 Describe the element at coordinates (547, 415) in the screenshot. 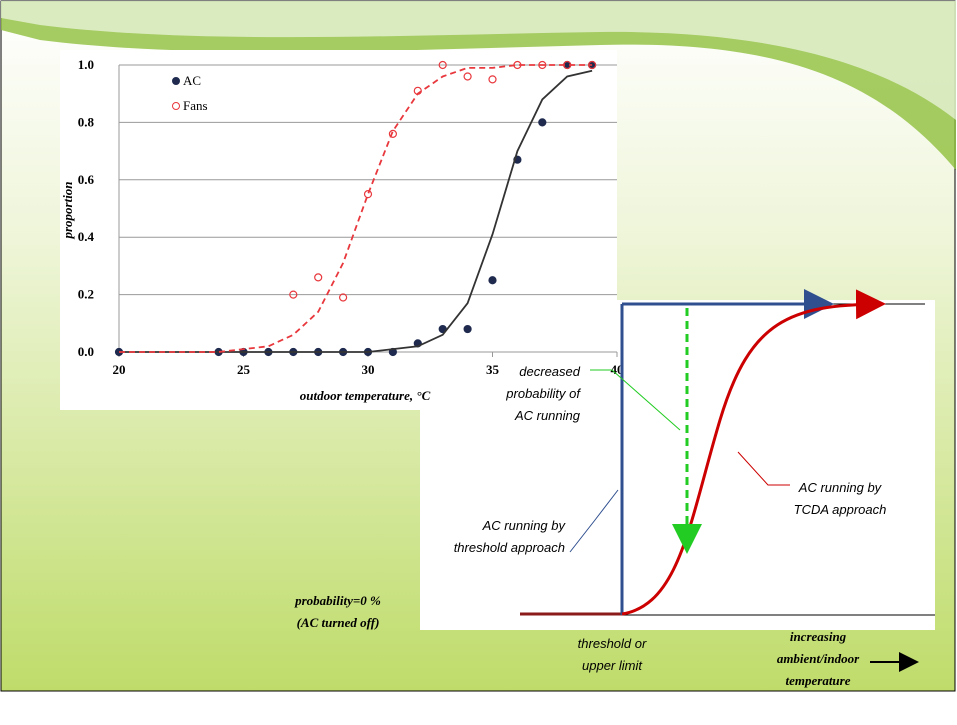

I see `annotation: AC running` at that location.